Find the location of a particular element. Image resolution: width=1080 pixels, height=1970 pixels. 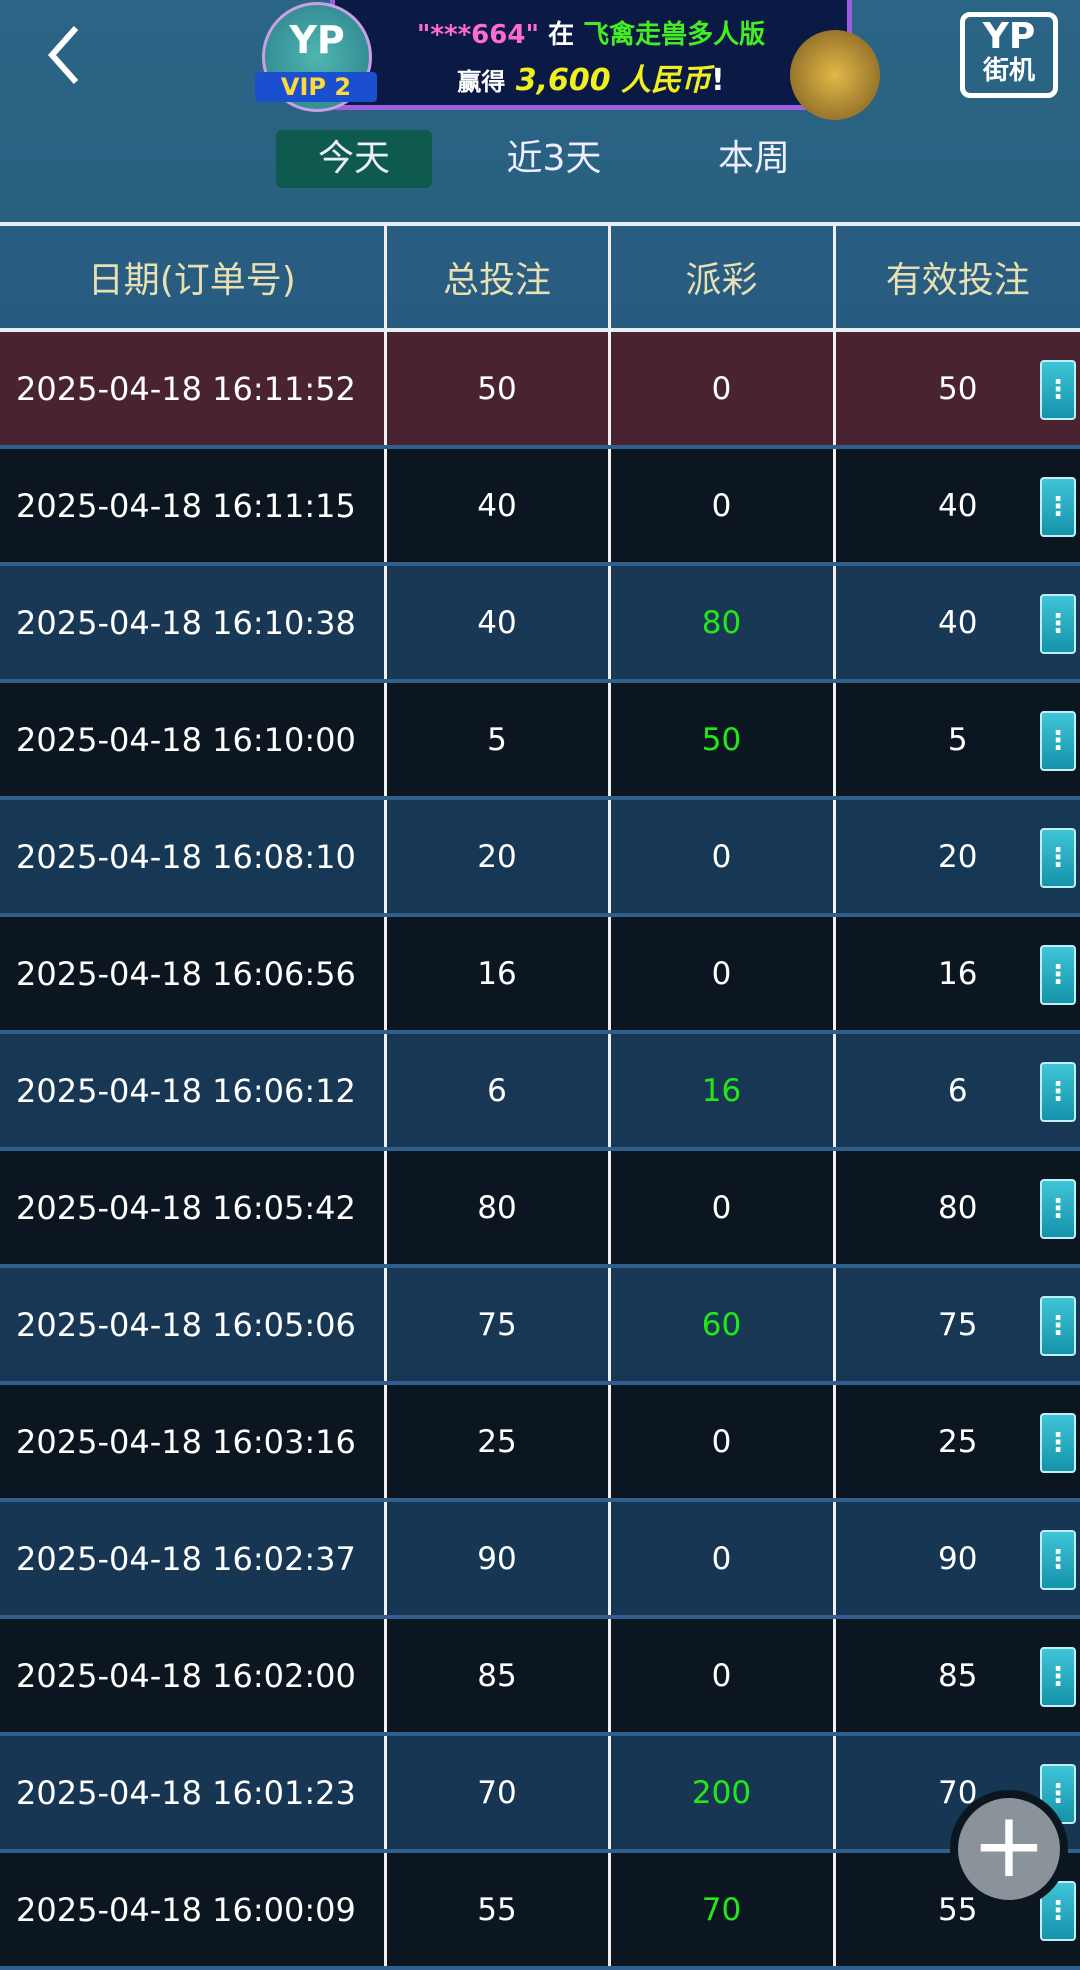

cell-date: 2025-04-18 16:02:37 is located at coordinates (192, 1559).